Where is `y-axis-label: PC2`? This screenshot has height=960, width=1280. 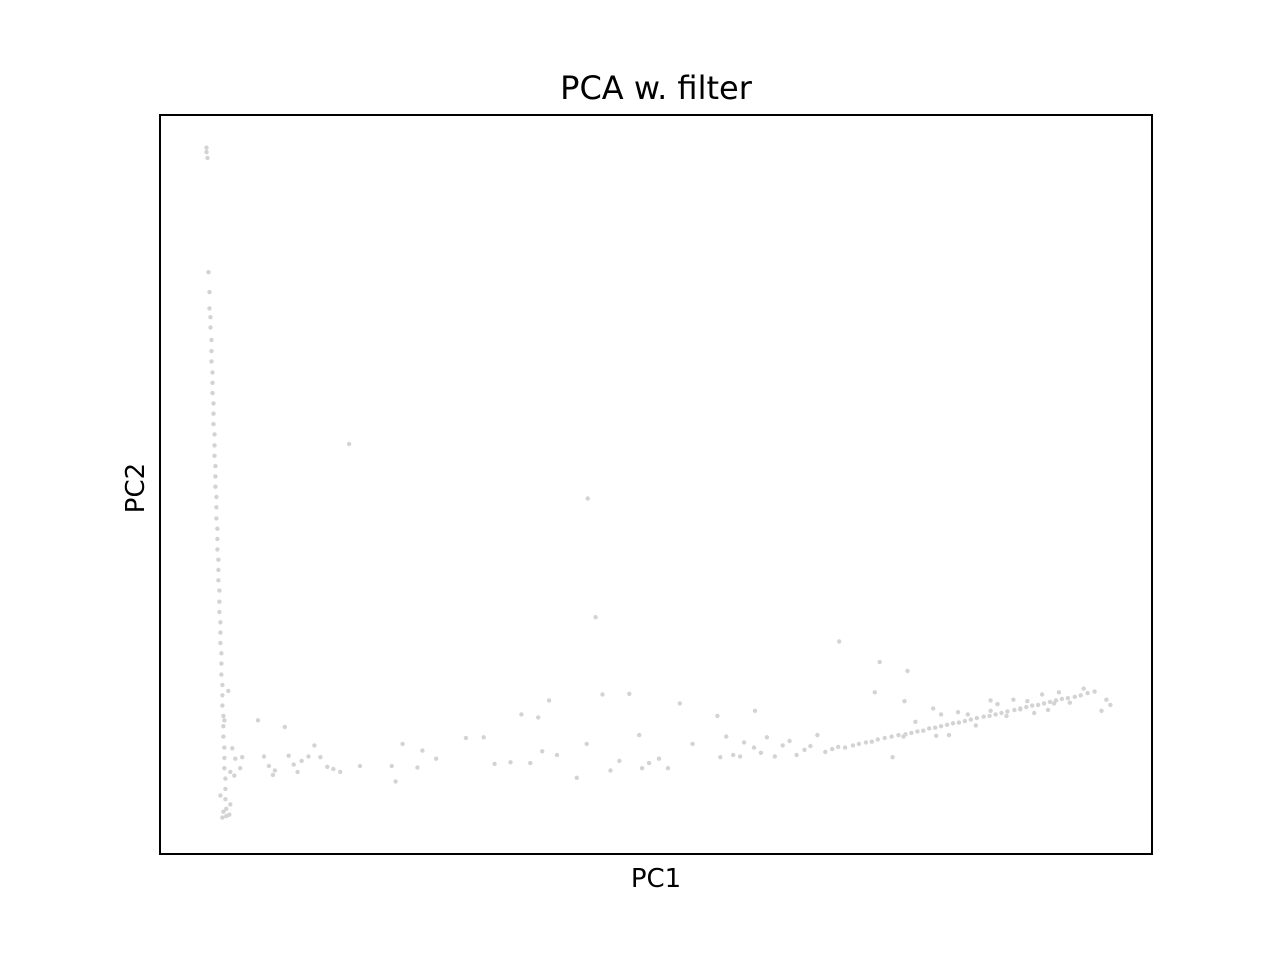
y-axis-label: PC2 is located at coordinates (136, 488).